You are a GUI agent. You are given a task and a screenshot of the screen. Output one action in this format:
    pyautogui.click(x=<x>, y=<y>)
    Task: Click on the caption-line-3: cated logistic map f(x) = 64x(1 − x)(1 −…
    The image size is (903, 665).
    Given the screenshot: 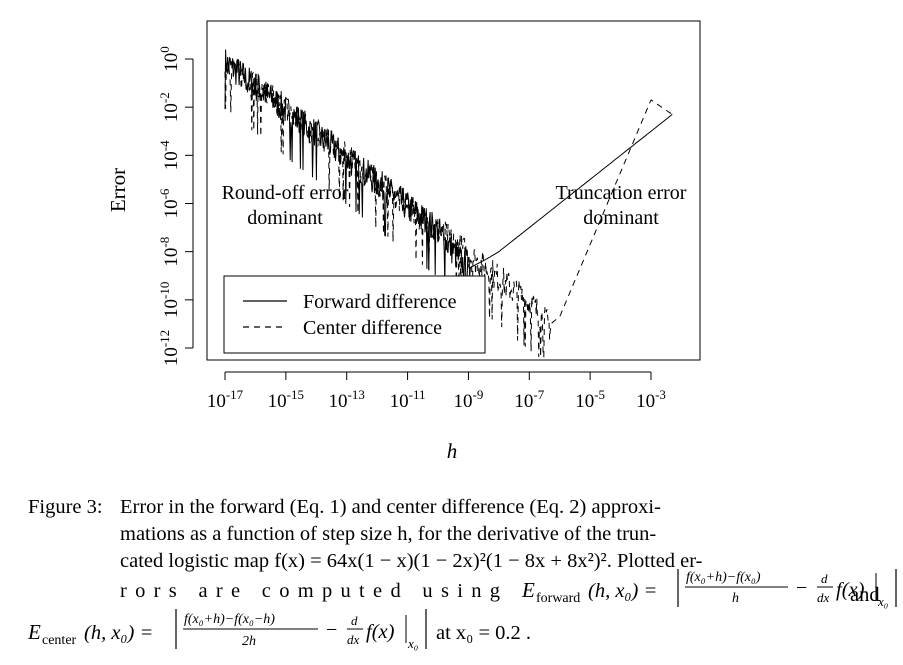 What is the action you would take?
    pyautogui.click(x=411, y=561)
    